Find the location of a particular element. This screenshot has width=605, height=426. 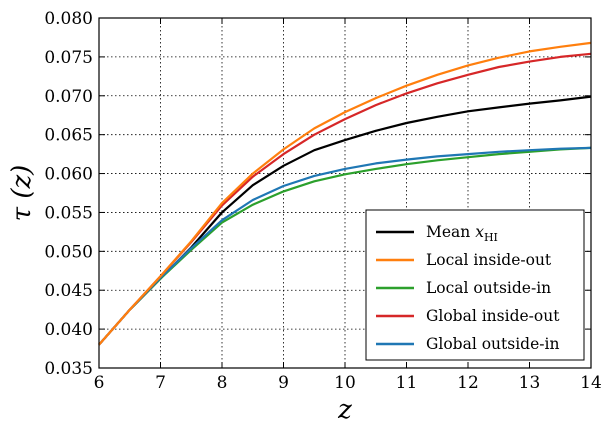

y-tick-label: 0.055 is located at coordinates (68, 213).